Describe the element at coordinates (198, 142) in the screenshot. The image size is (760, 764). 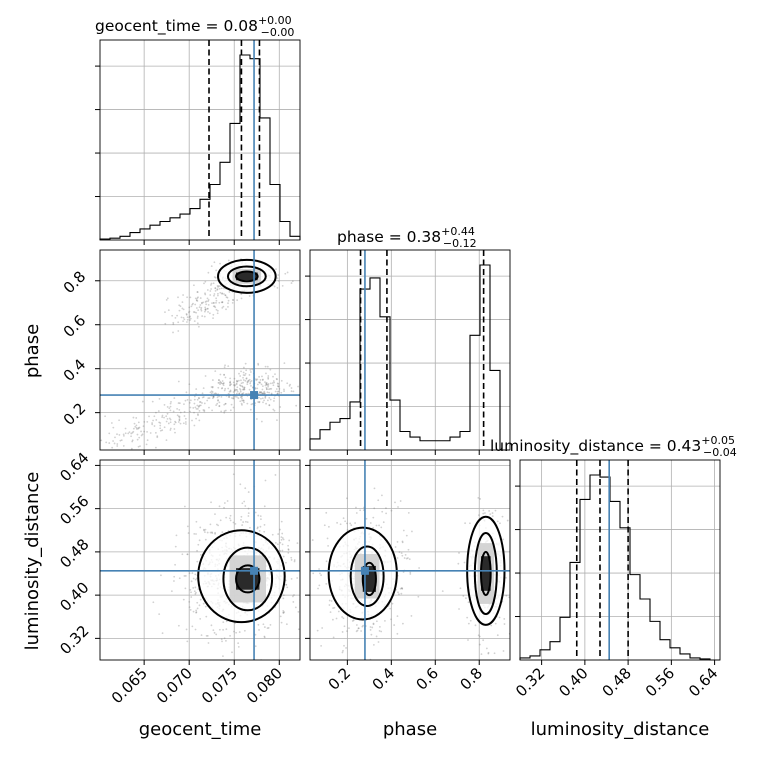
I see `hist-panel-geocent-time` at that location.